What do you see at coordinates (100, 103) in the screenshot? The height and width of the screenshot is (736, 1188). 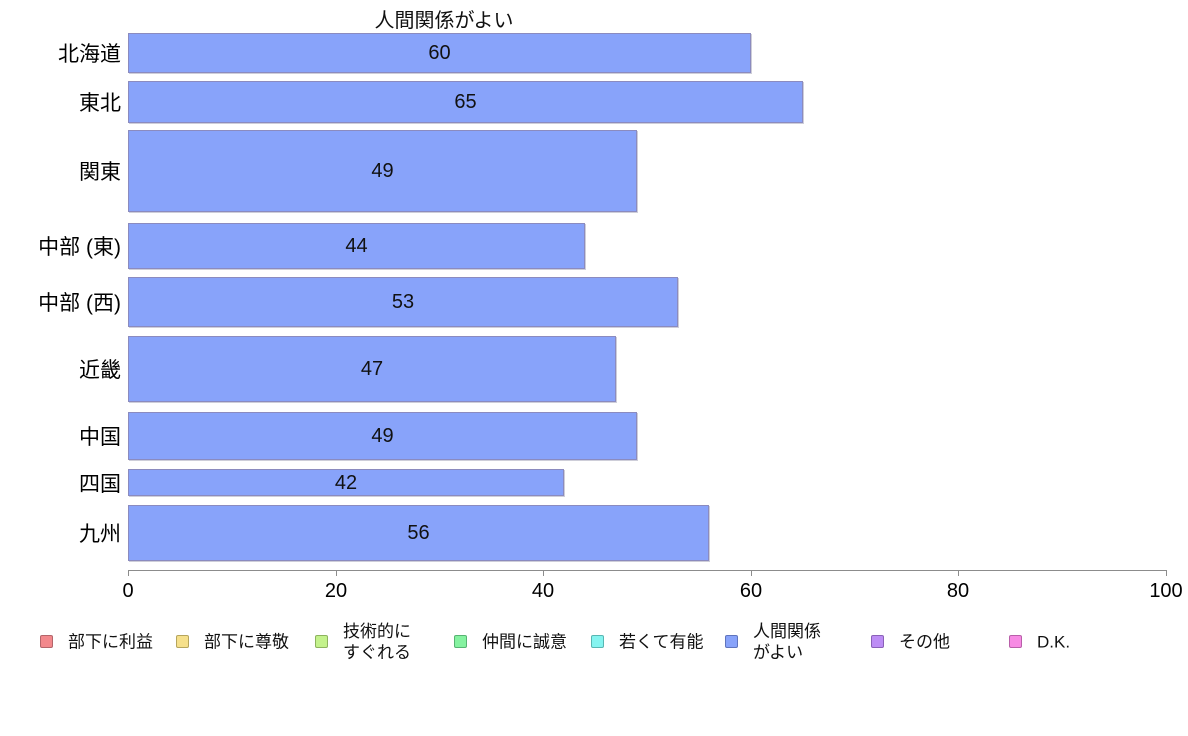 I see `y-axis-label: 東北` at bounding box center [100, 103].